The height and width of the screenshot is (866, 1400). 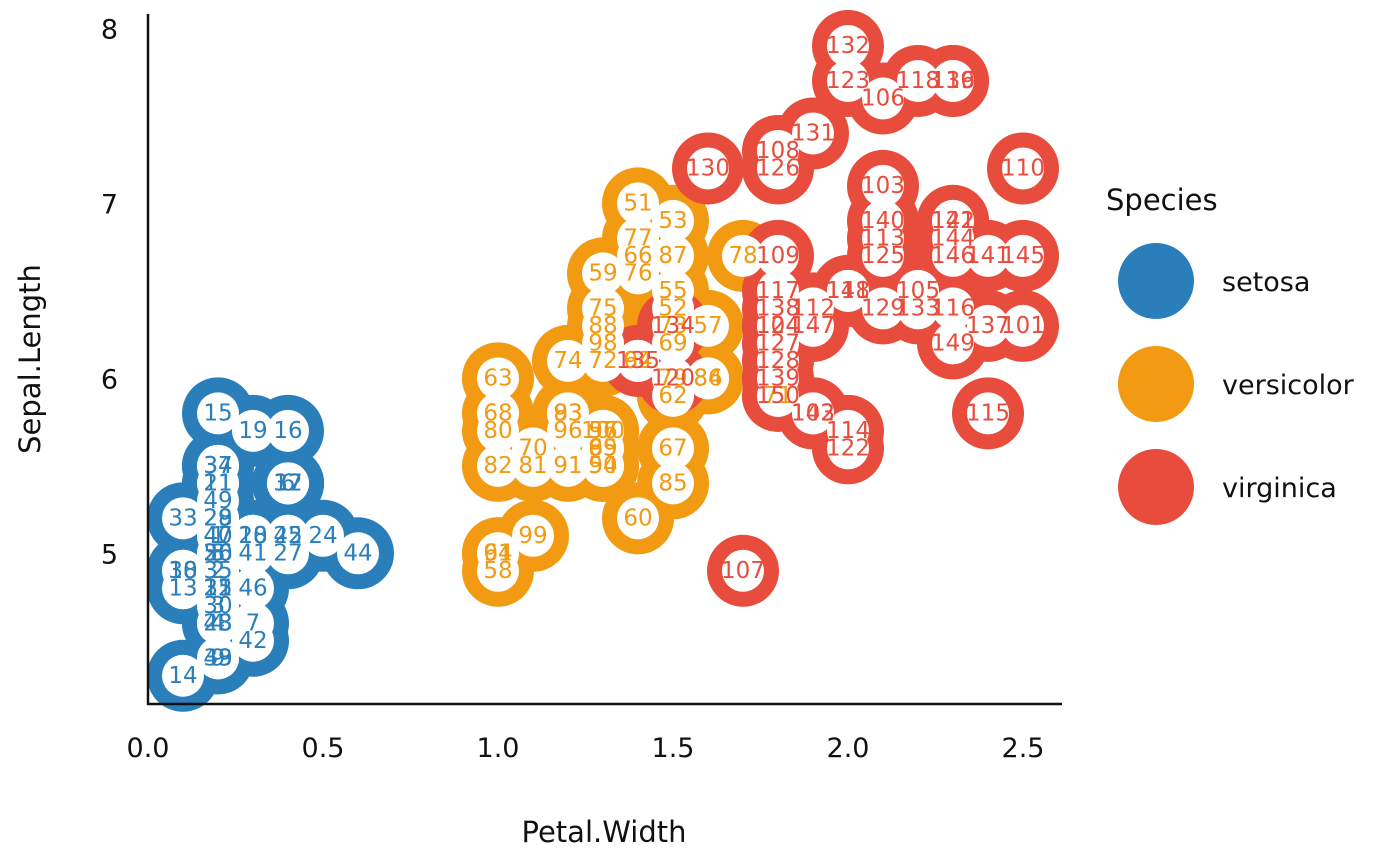 What do you see at coordinates (778, 361) in the screenshot?
I see `point-label-128: 128` at bounding box center [778, 361].